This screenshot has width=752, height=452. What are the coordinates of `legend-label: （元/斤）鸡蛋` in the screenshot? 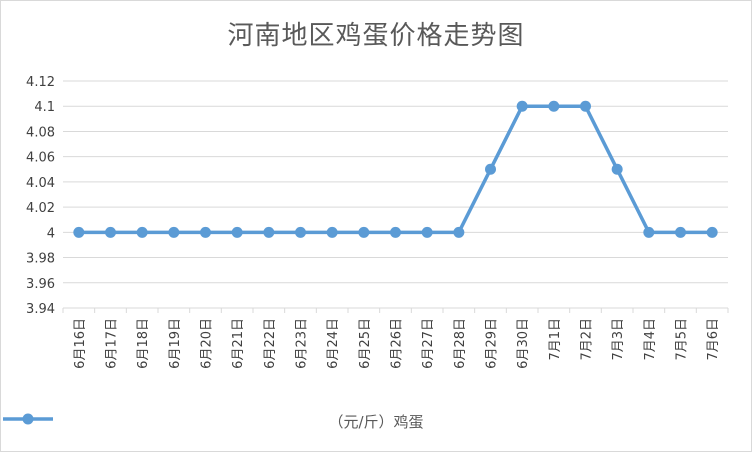 It's located at (376, 421).